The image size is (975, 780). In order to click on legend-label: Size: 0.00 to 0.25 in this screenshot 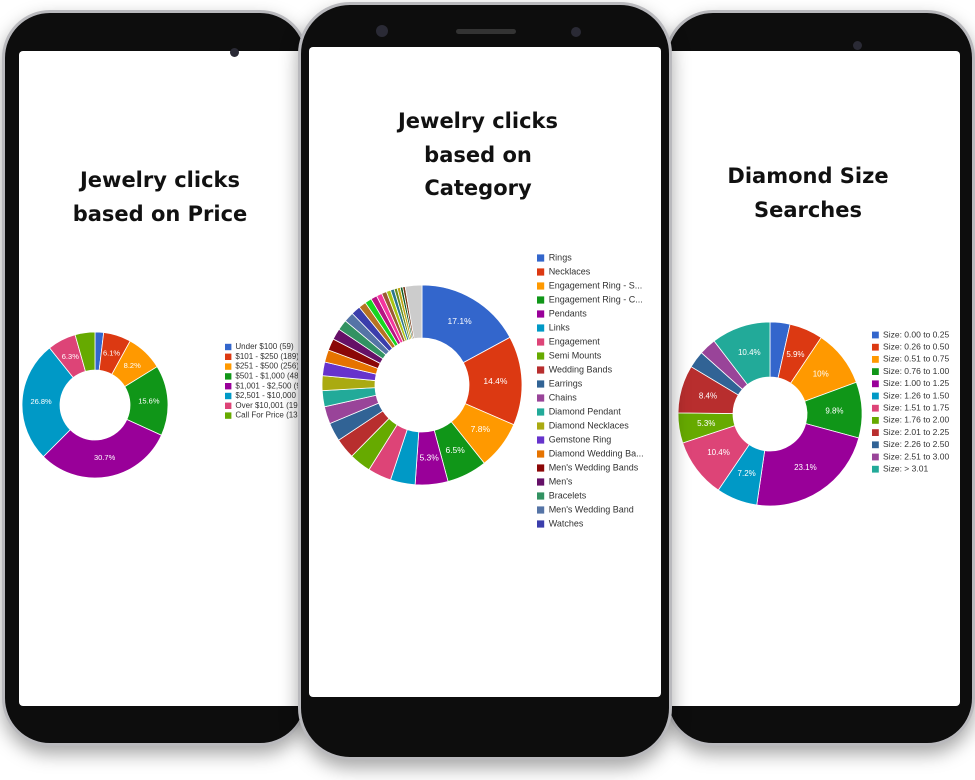, I will do `click(916, 334)`.